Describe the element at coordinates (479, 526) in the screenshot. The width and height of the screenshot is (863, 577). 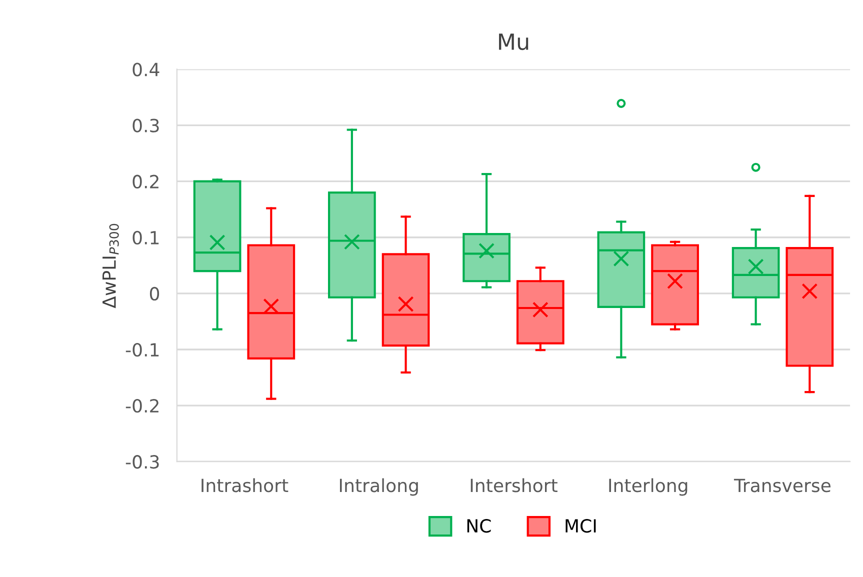
I see `legend-label: NC` at that location.